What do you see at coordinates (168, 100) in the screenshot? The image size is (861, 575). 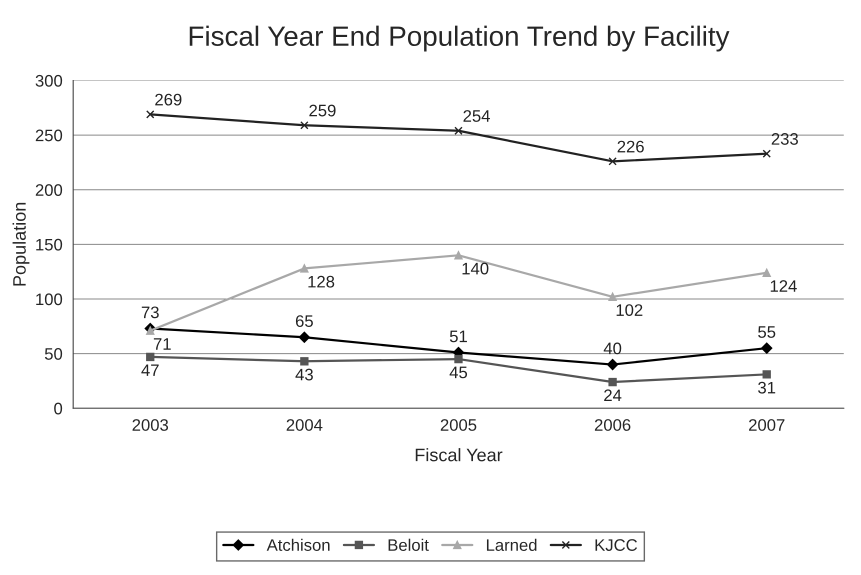 I see `data-label: 269` at bounding box center [168, 100].